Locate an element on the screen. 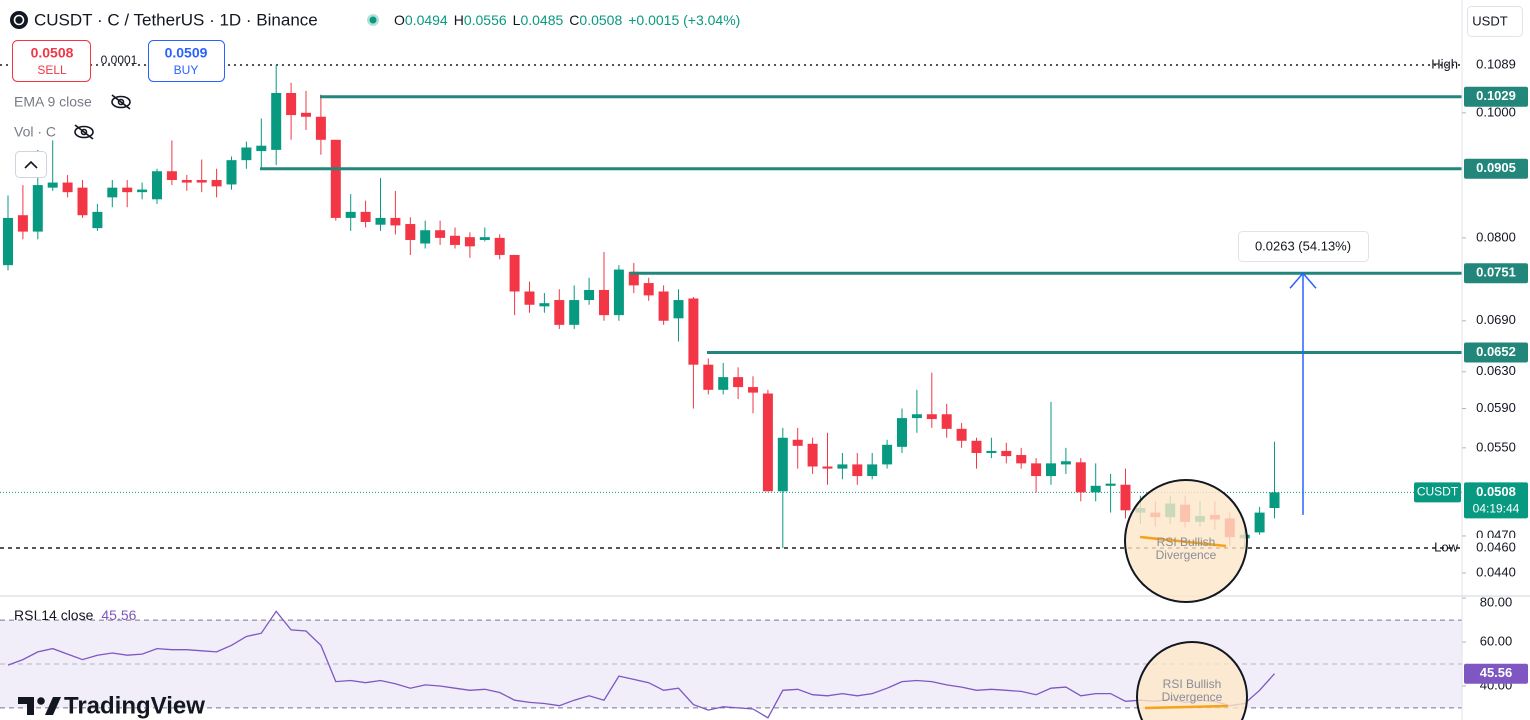 The image size is (1530, 720). watermark: TradingView is located at coordinates (111, 705).